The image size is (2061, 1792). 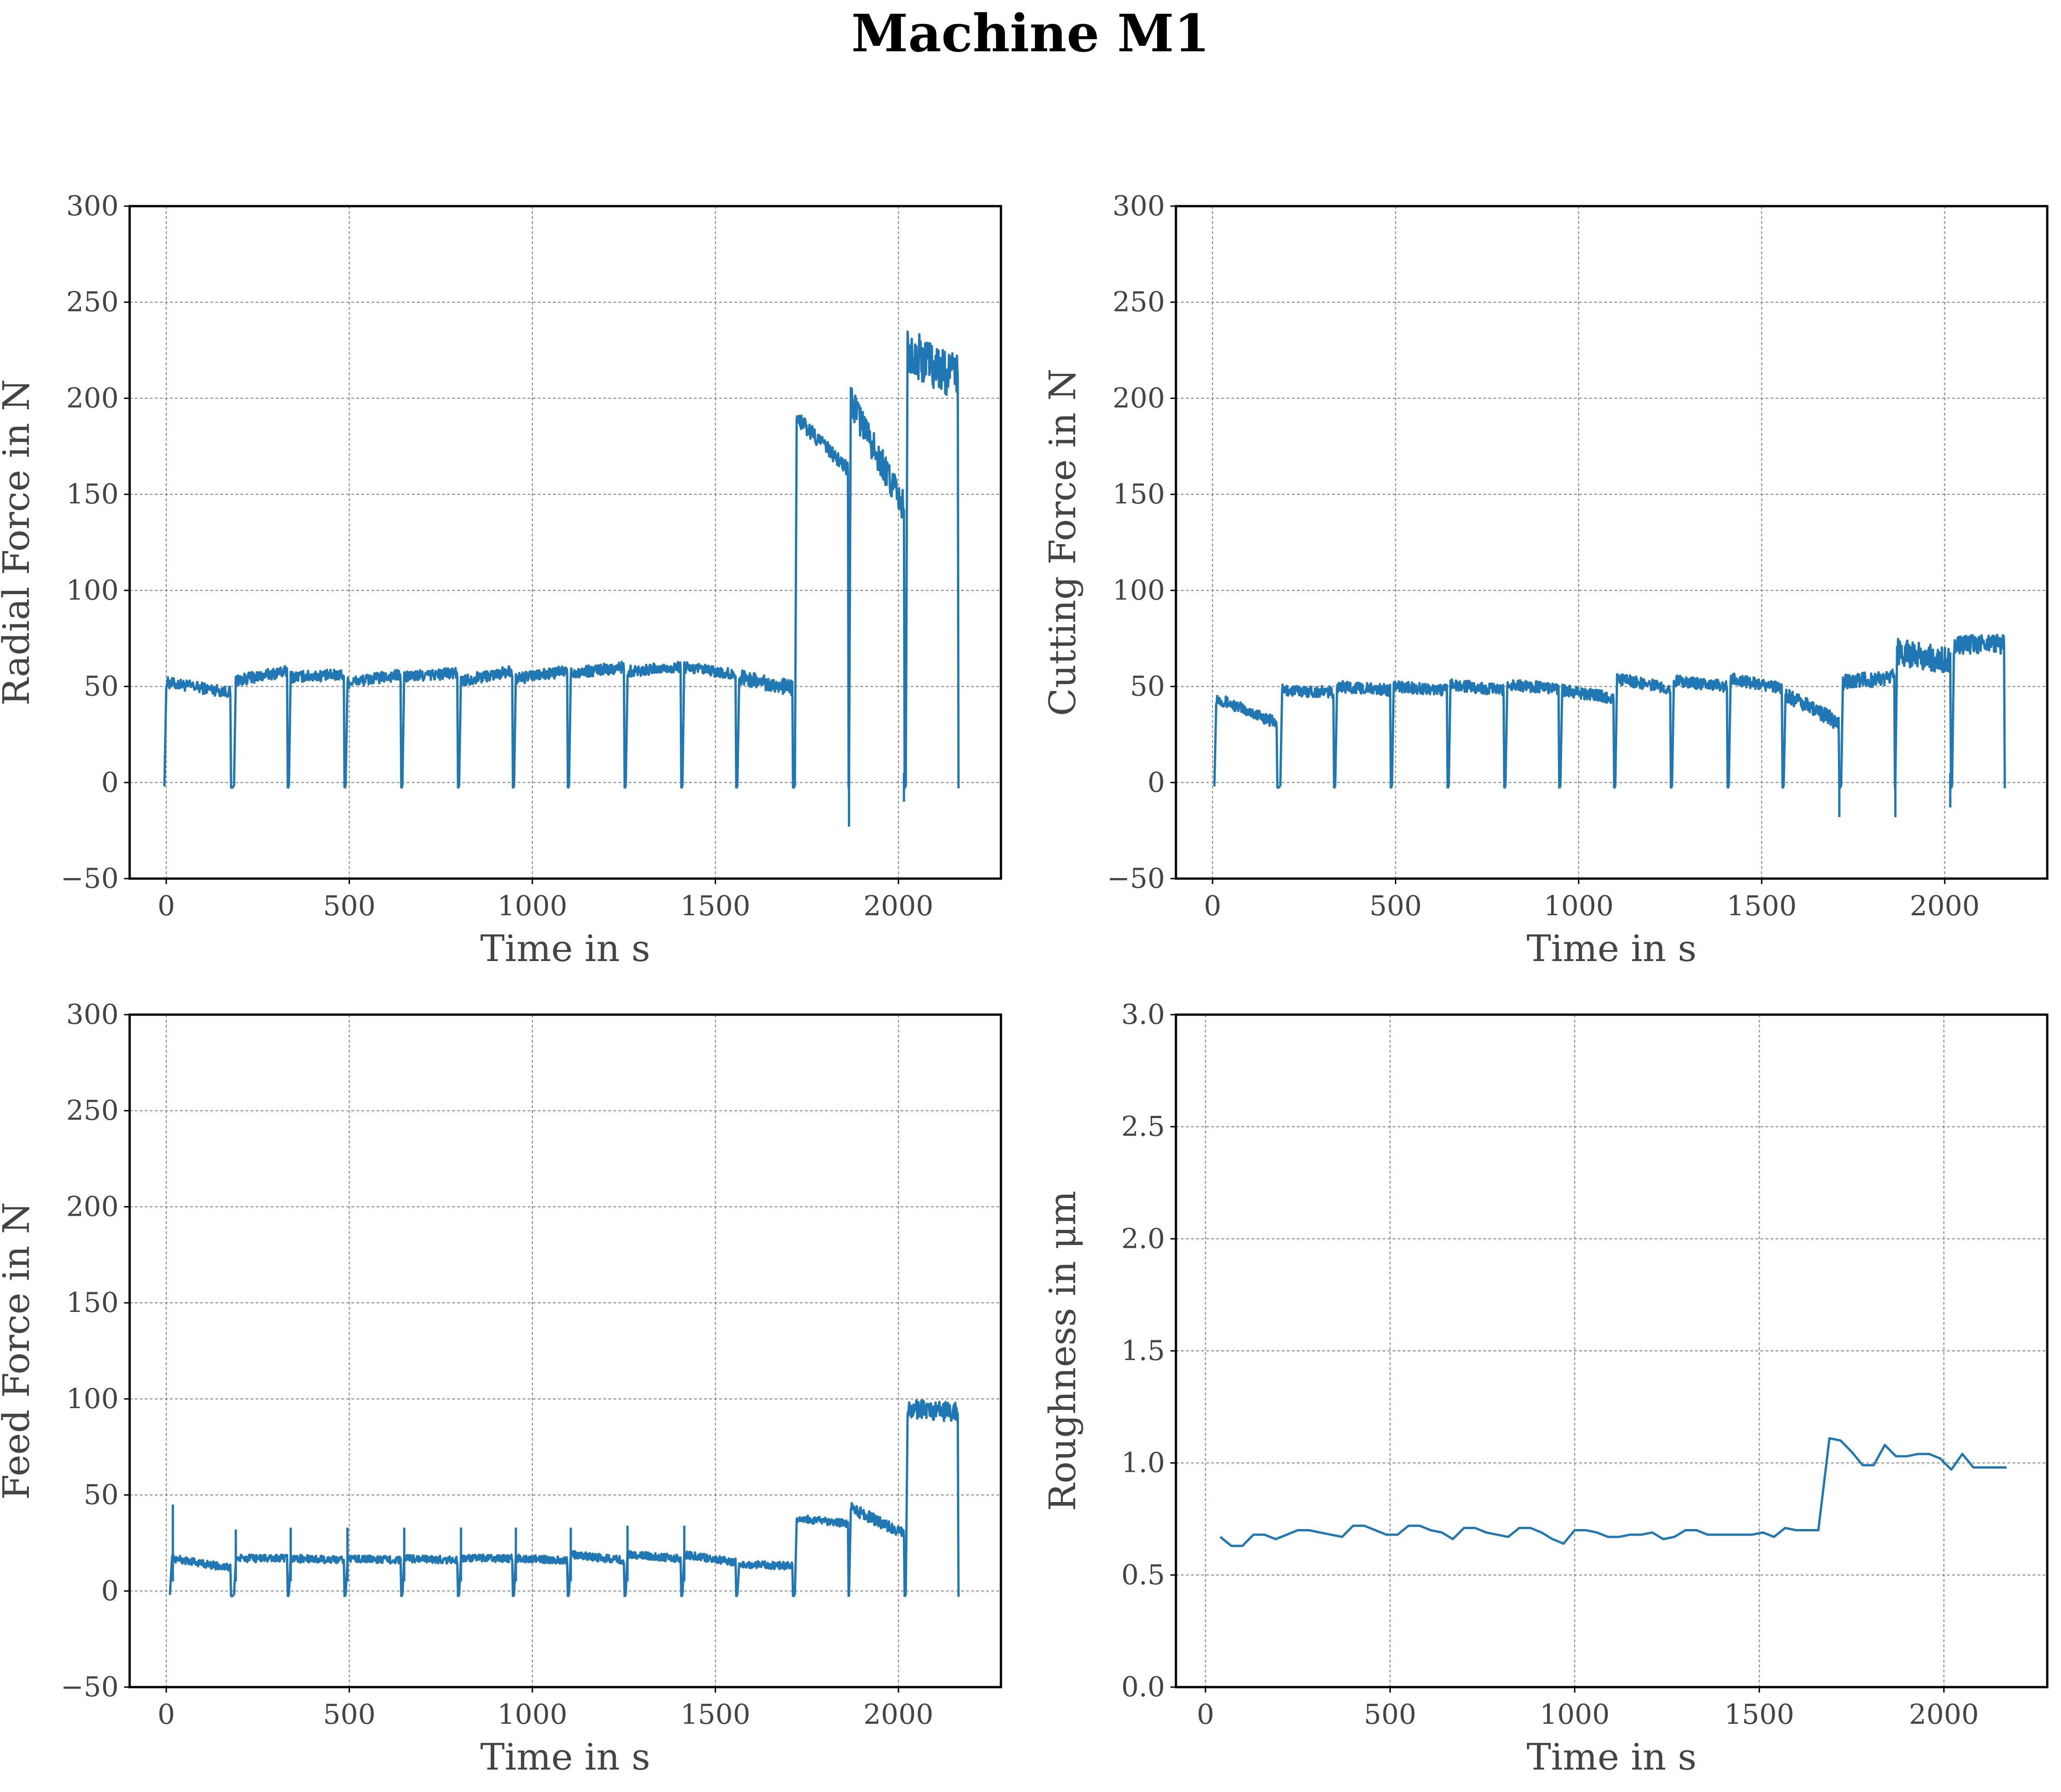 I want to click on y-tick-label: −50, so click(x=1136, y=879).